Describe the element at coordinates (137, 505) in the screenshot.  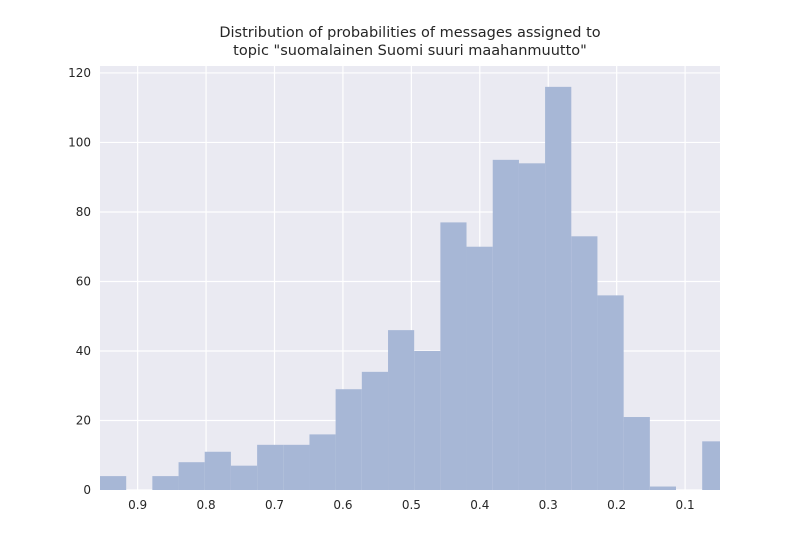
I see `x-tick-label-0: 0.9` at that location.